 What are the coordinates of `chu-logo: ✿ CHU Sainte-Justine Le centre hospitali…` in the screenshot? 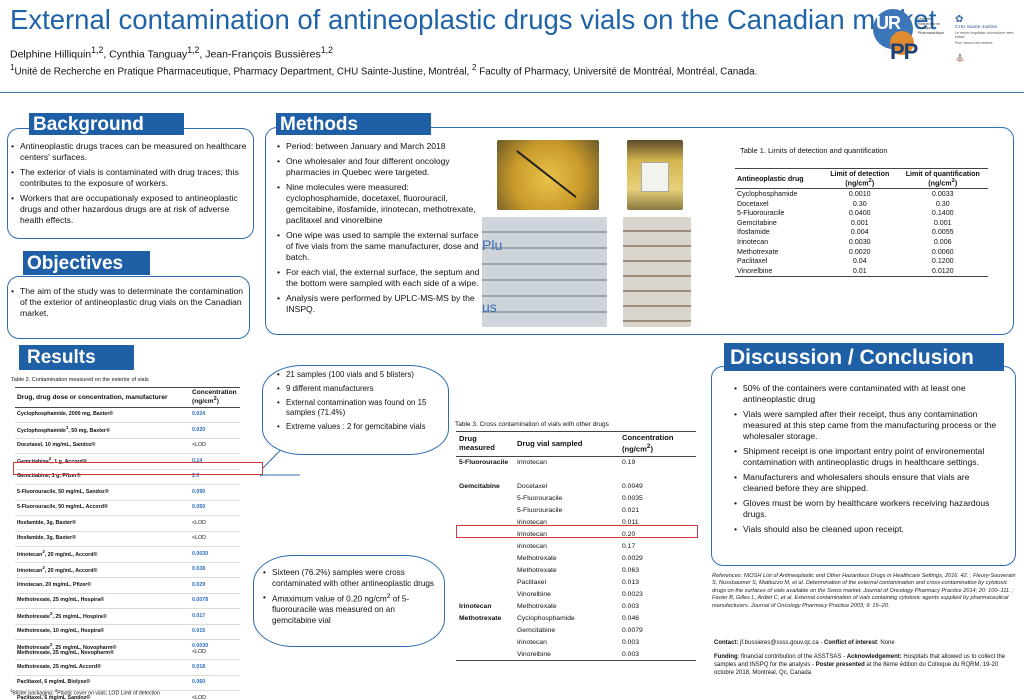 It's located at (986, 44).